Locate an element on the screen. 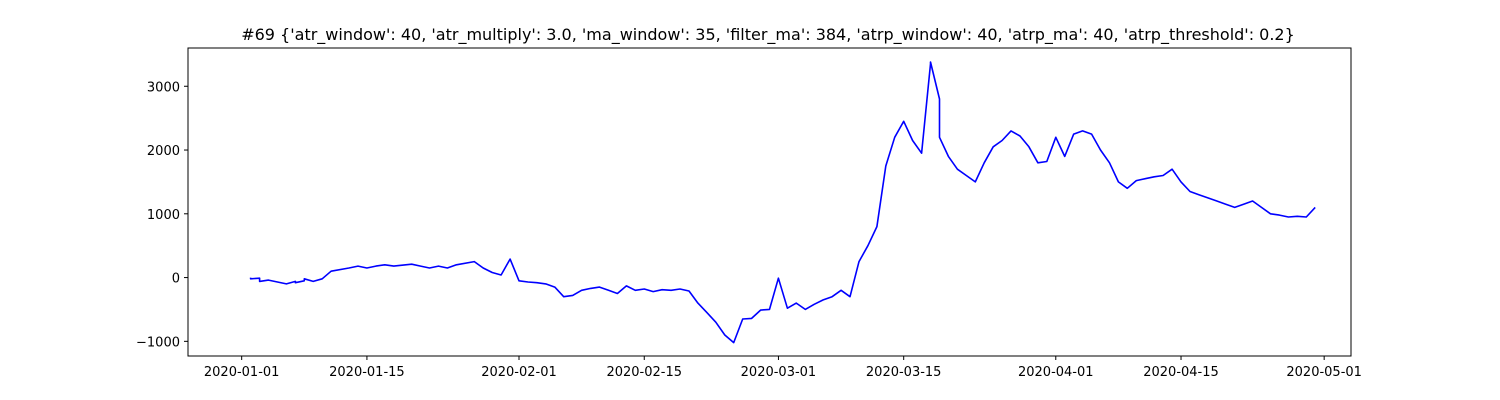  x-tick-label: 2020-05-01 is located at coordinates (1324, 372).